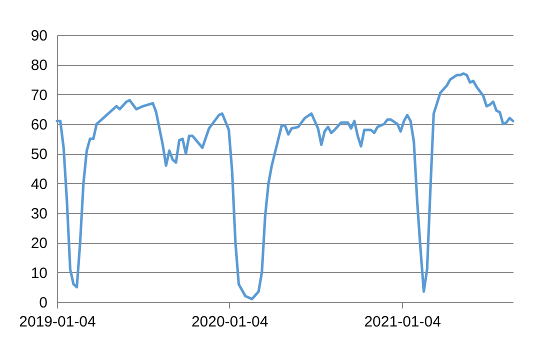 Image resolution: width=550 pixels, height=359 pixels. What do you see at coordinates (57, 322) in the screenshot?
I see `x-tick-label: 2019-01-04` at bounding box center [57, 322].